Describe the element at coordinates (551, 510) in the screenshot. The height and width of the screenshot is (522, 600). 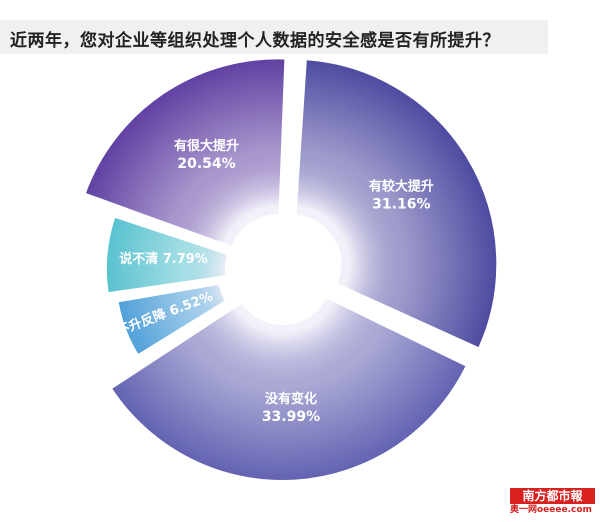
I see `logo-sub-text: 奥一网oeeee.com` at that location.